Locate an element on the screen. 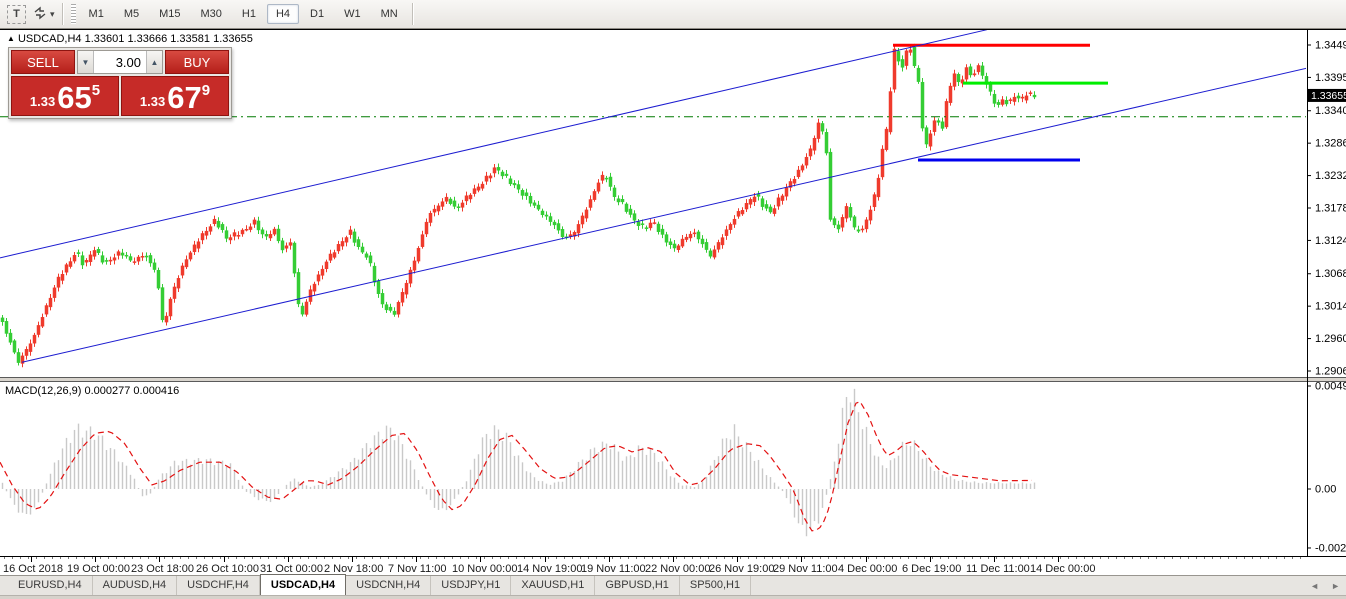 The width and height of the screenshot is (1346, 599). buy-price-pip: 9 is located at coordinates (206, 90).